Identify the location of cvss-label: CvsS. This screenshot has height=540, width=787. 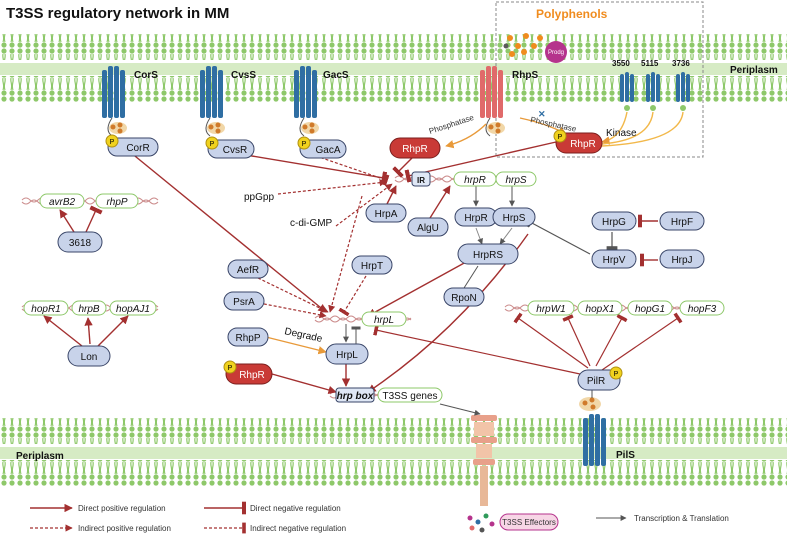
(243, 75).